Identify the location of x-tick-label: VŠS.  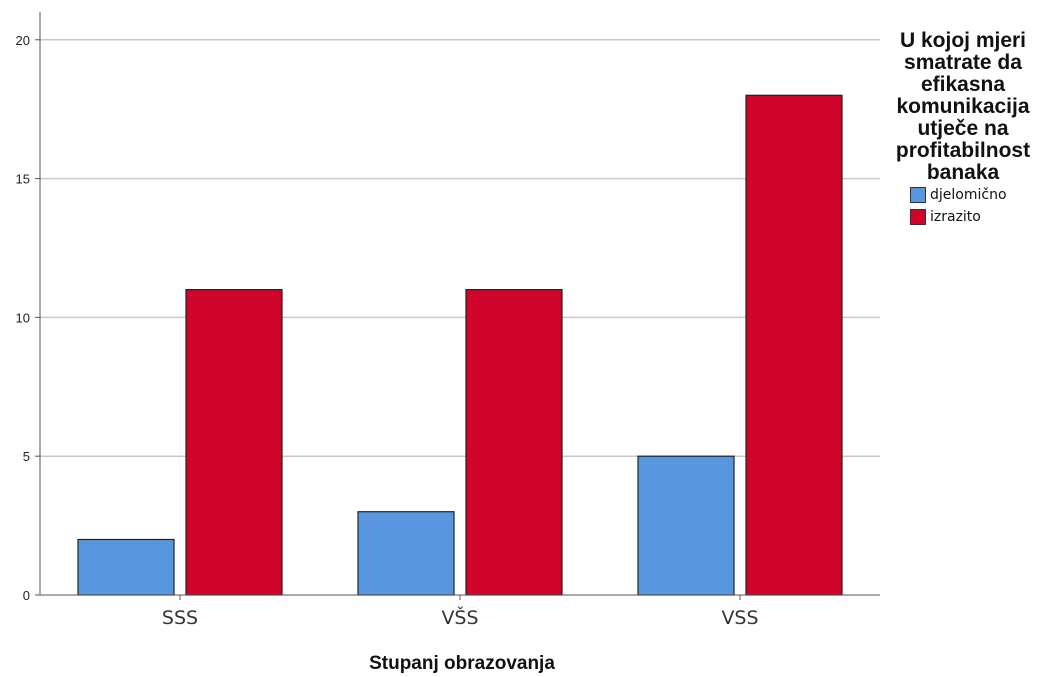
(459, 617).